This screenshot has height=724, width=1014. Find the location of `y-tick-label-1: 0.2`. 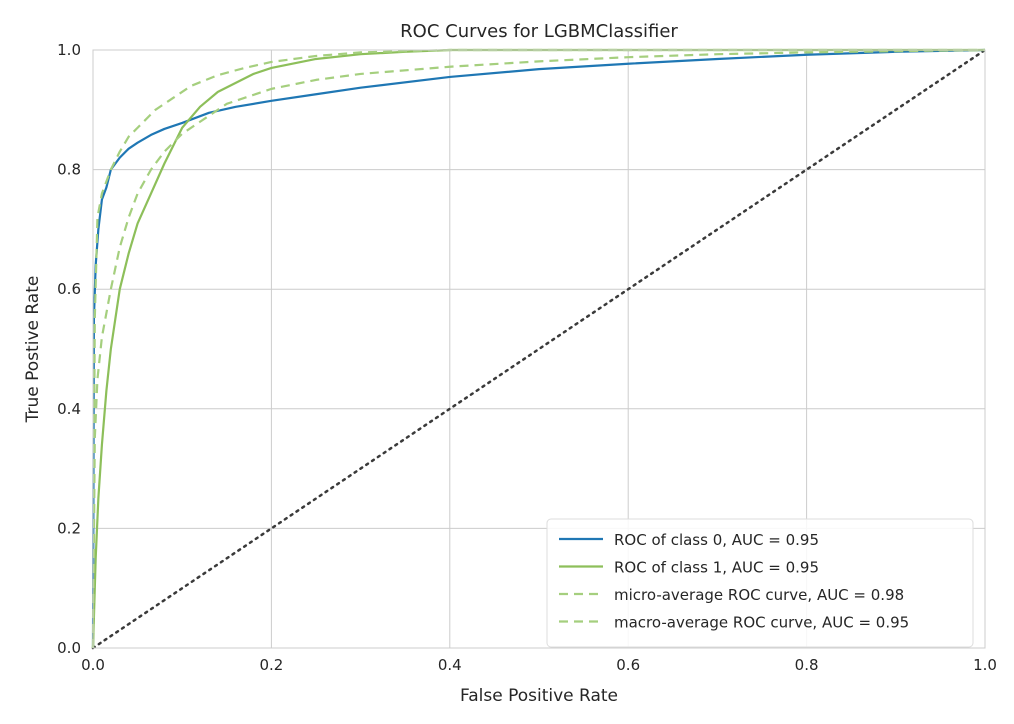

y-tick-label-1: 0.2 is located at coordinates (69, 528).